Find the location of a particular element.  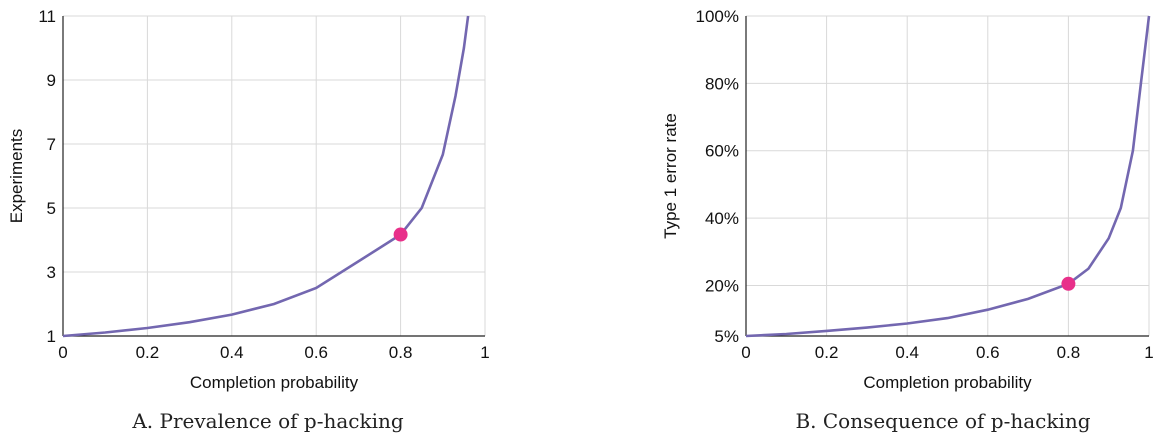

y-tick-label: 80% is located at coordinates (722, 83).